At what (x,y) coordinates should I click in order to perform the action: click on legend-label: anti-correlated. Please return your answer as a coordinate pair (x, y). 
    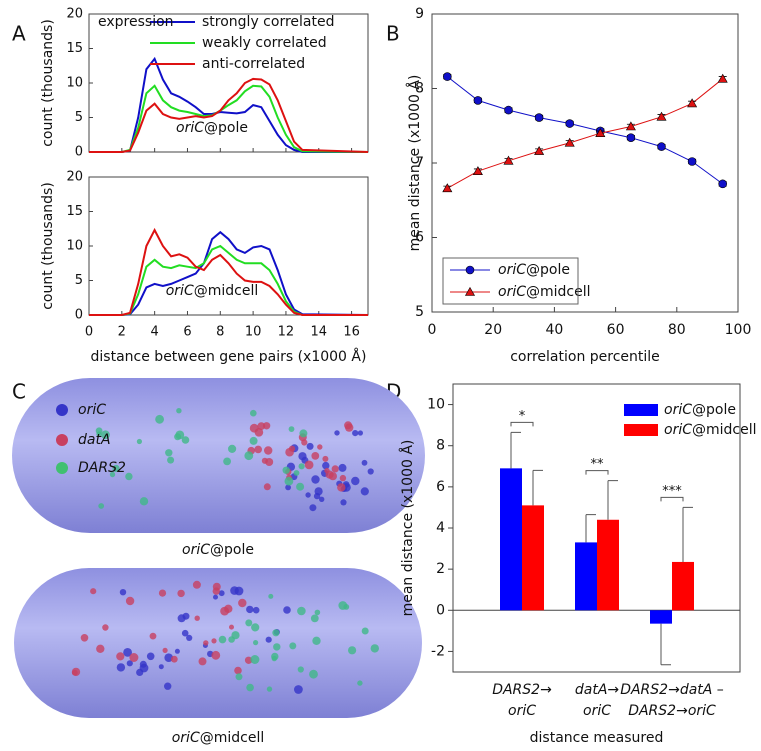
    Looking at the image, I should click on (253, 64).